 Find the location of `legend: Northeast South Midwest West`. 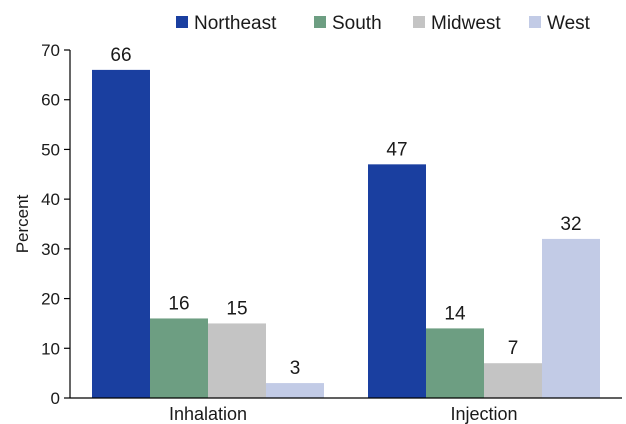

legend: Northeast South Midwest West is located at coordinates (383, 23).